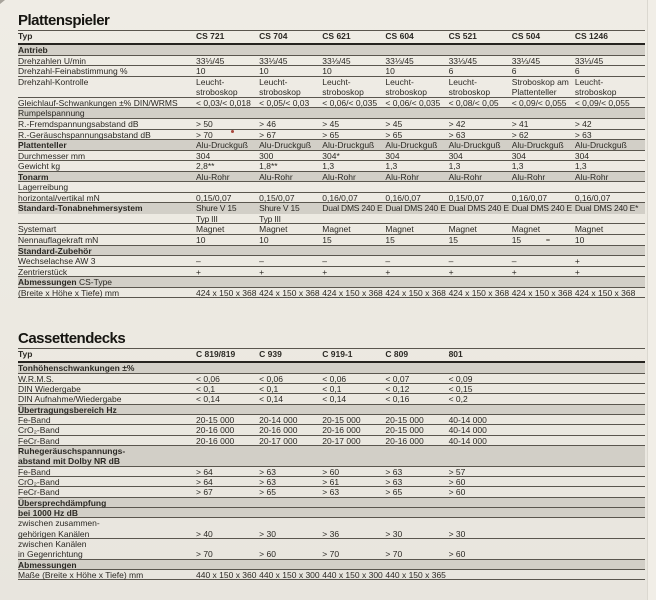 This screenshot has width=656, height=600. I want to click on value-cell: > 30, so click(416, 528).